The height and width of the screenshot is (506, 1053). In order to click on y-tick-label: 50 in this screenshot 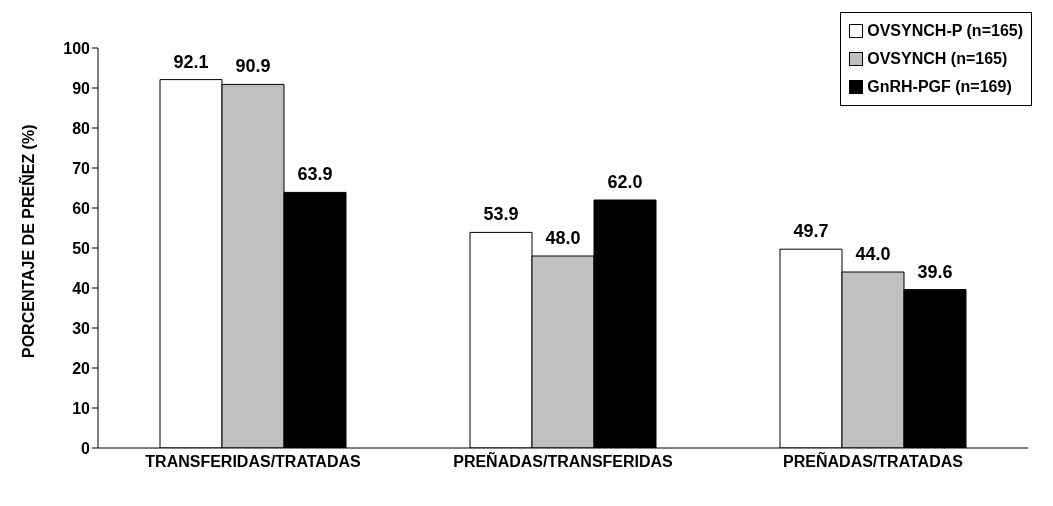, I will do `click(81, 248)`.